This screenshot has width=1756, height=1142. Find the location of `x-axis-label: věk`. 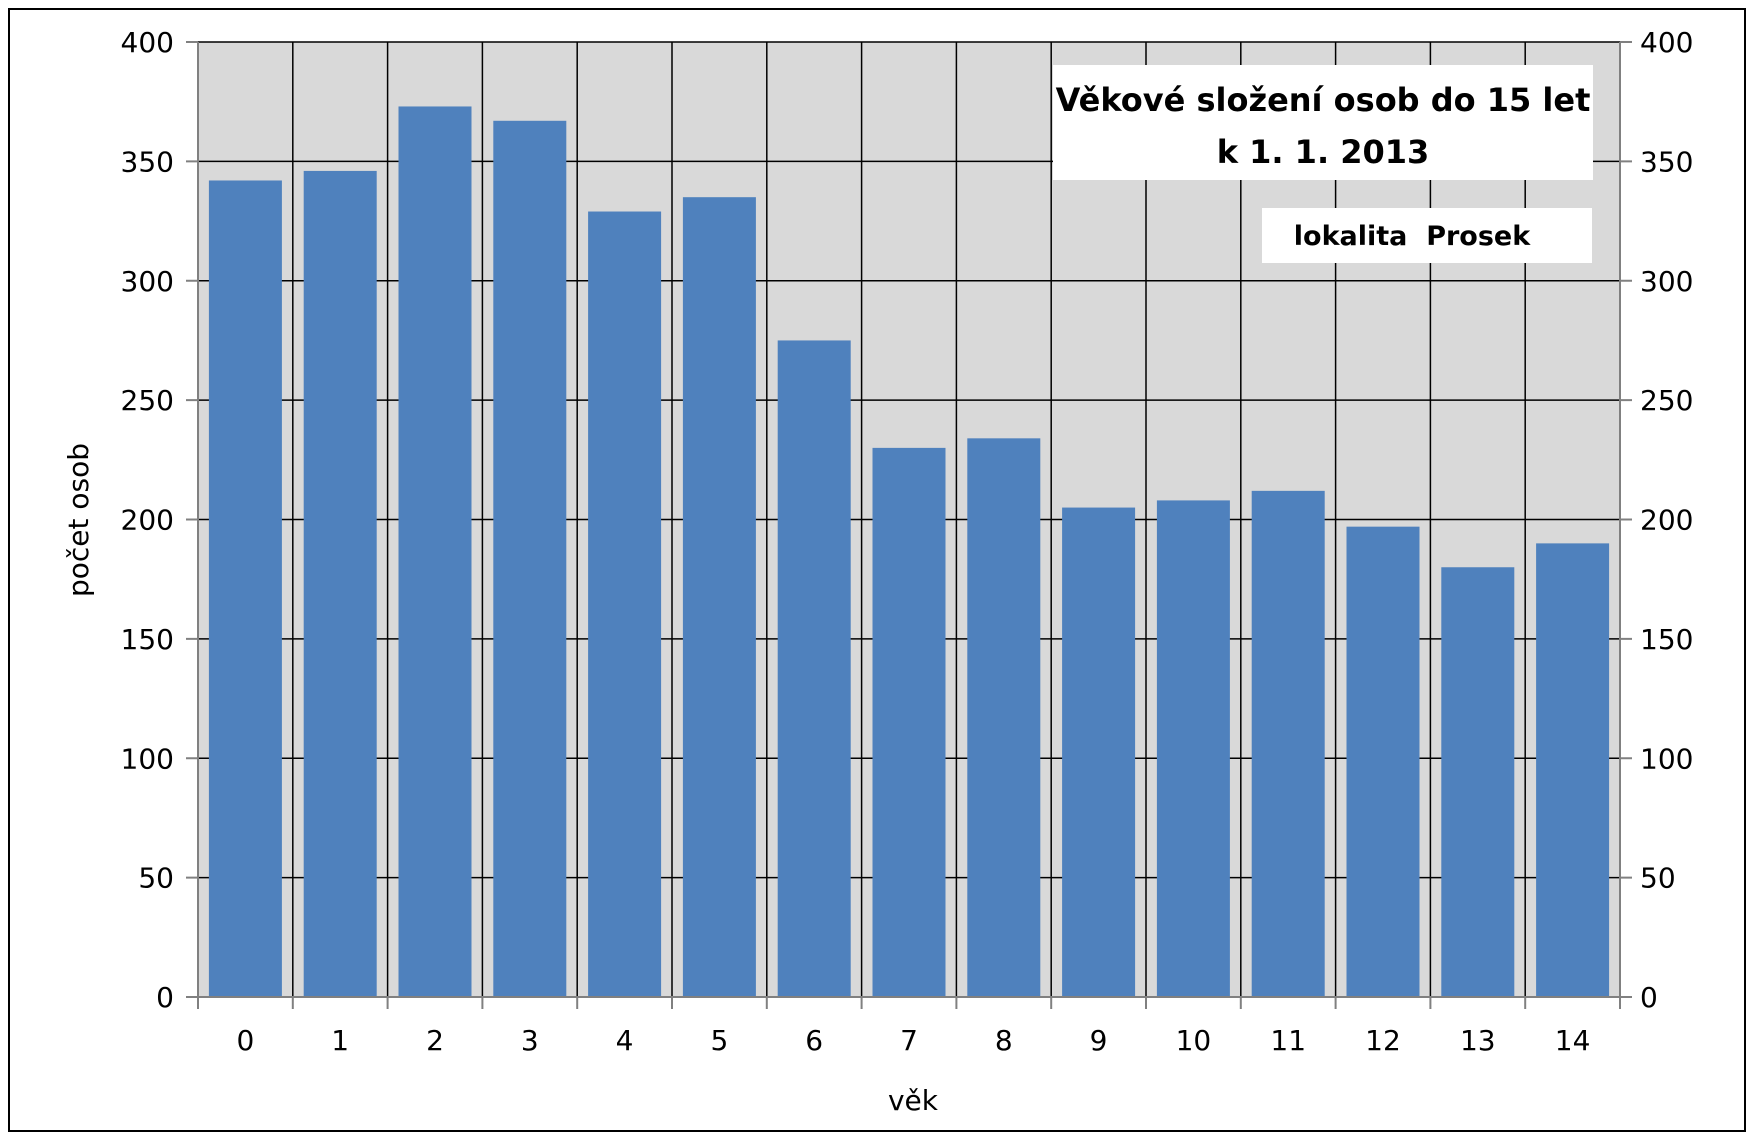

x-axis-label: věk is located at coordinates (913, 1100).